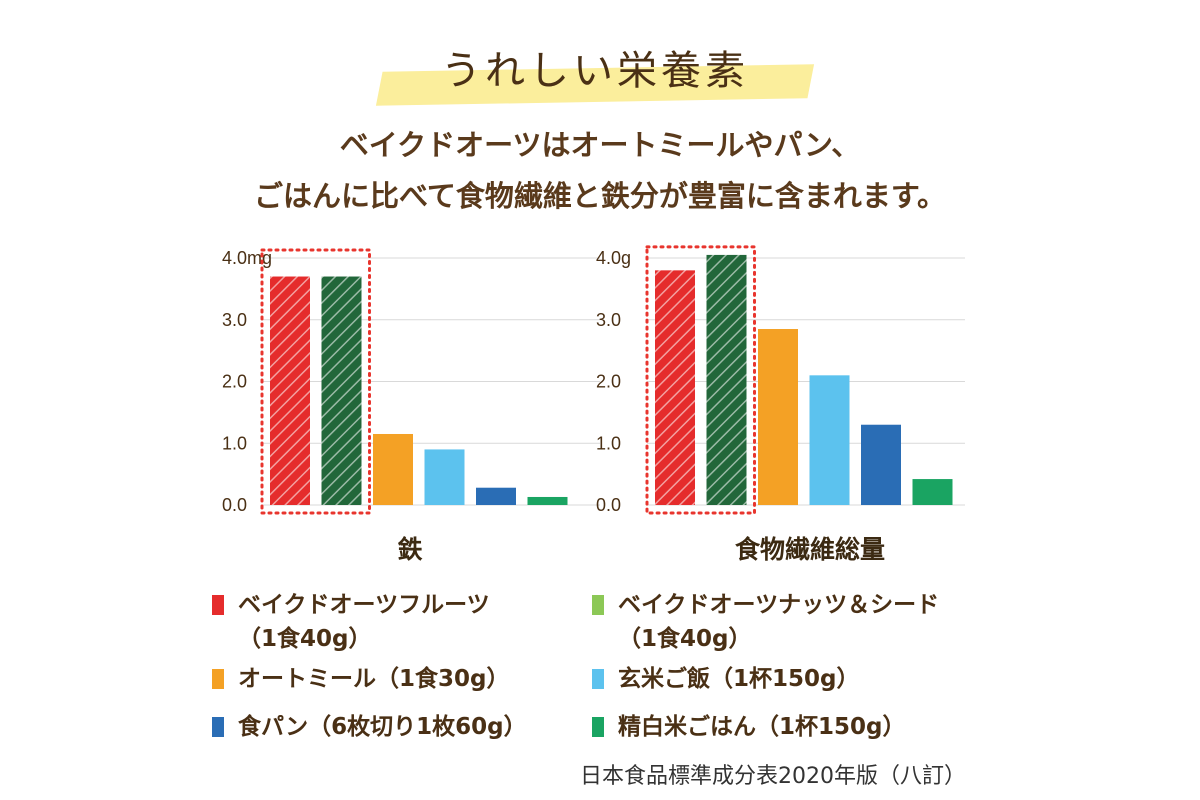 The height and width of the screenshot is (800, 1200). What do you see at coordinates (600, 145) in the screenshot?
I see `lead-line-1: ベイクドオーツはオートミールやパン、` at bounding box center [600, 145].